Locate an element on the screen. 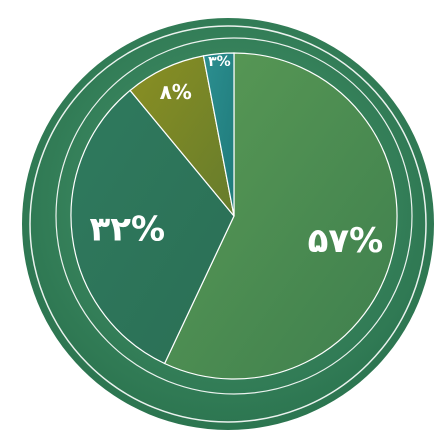 Image resolution: width=438 pixels, height=434 pixels. pie-slice-label-2: ۳۲% is located at coordinates (127, 229).